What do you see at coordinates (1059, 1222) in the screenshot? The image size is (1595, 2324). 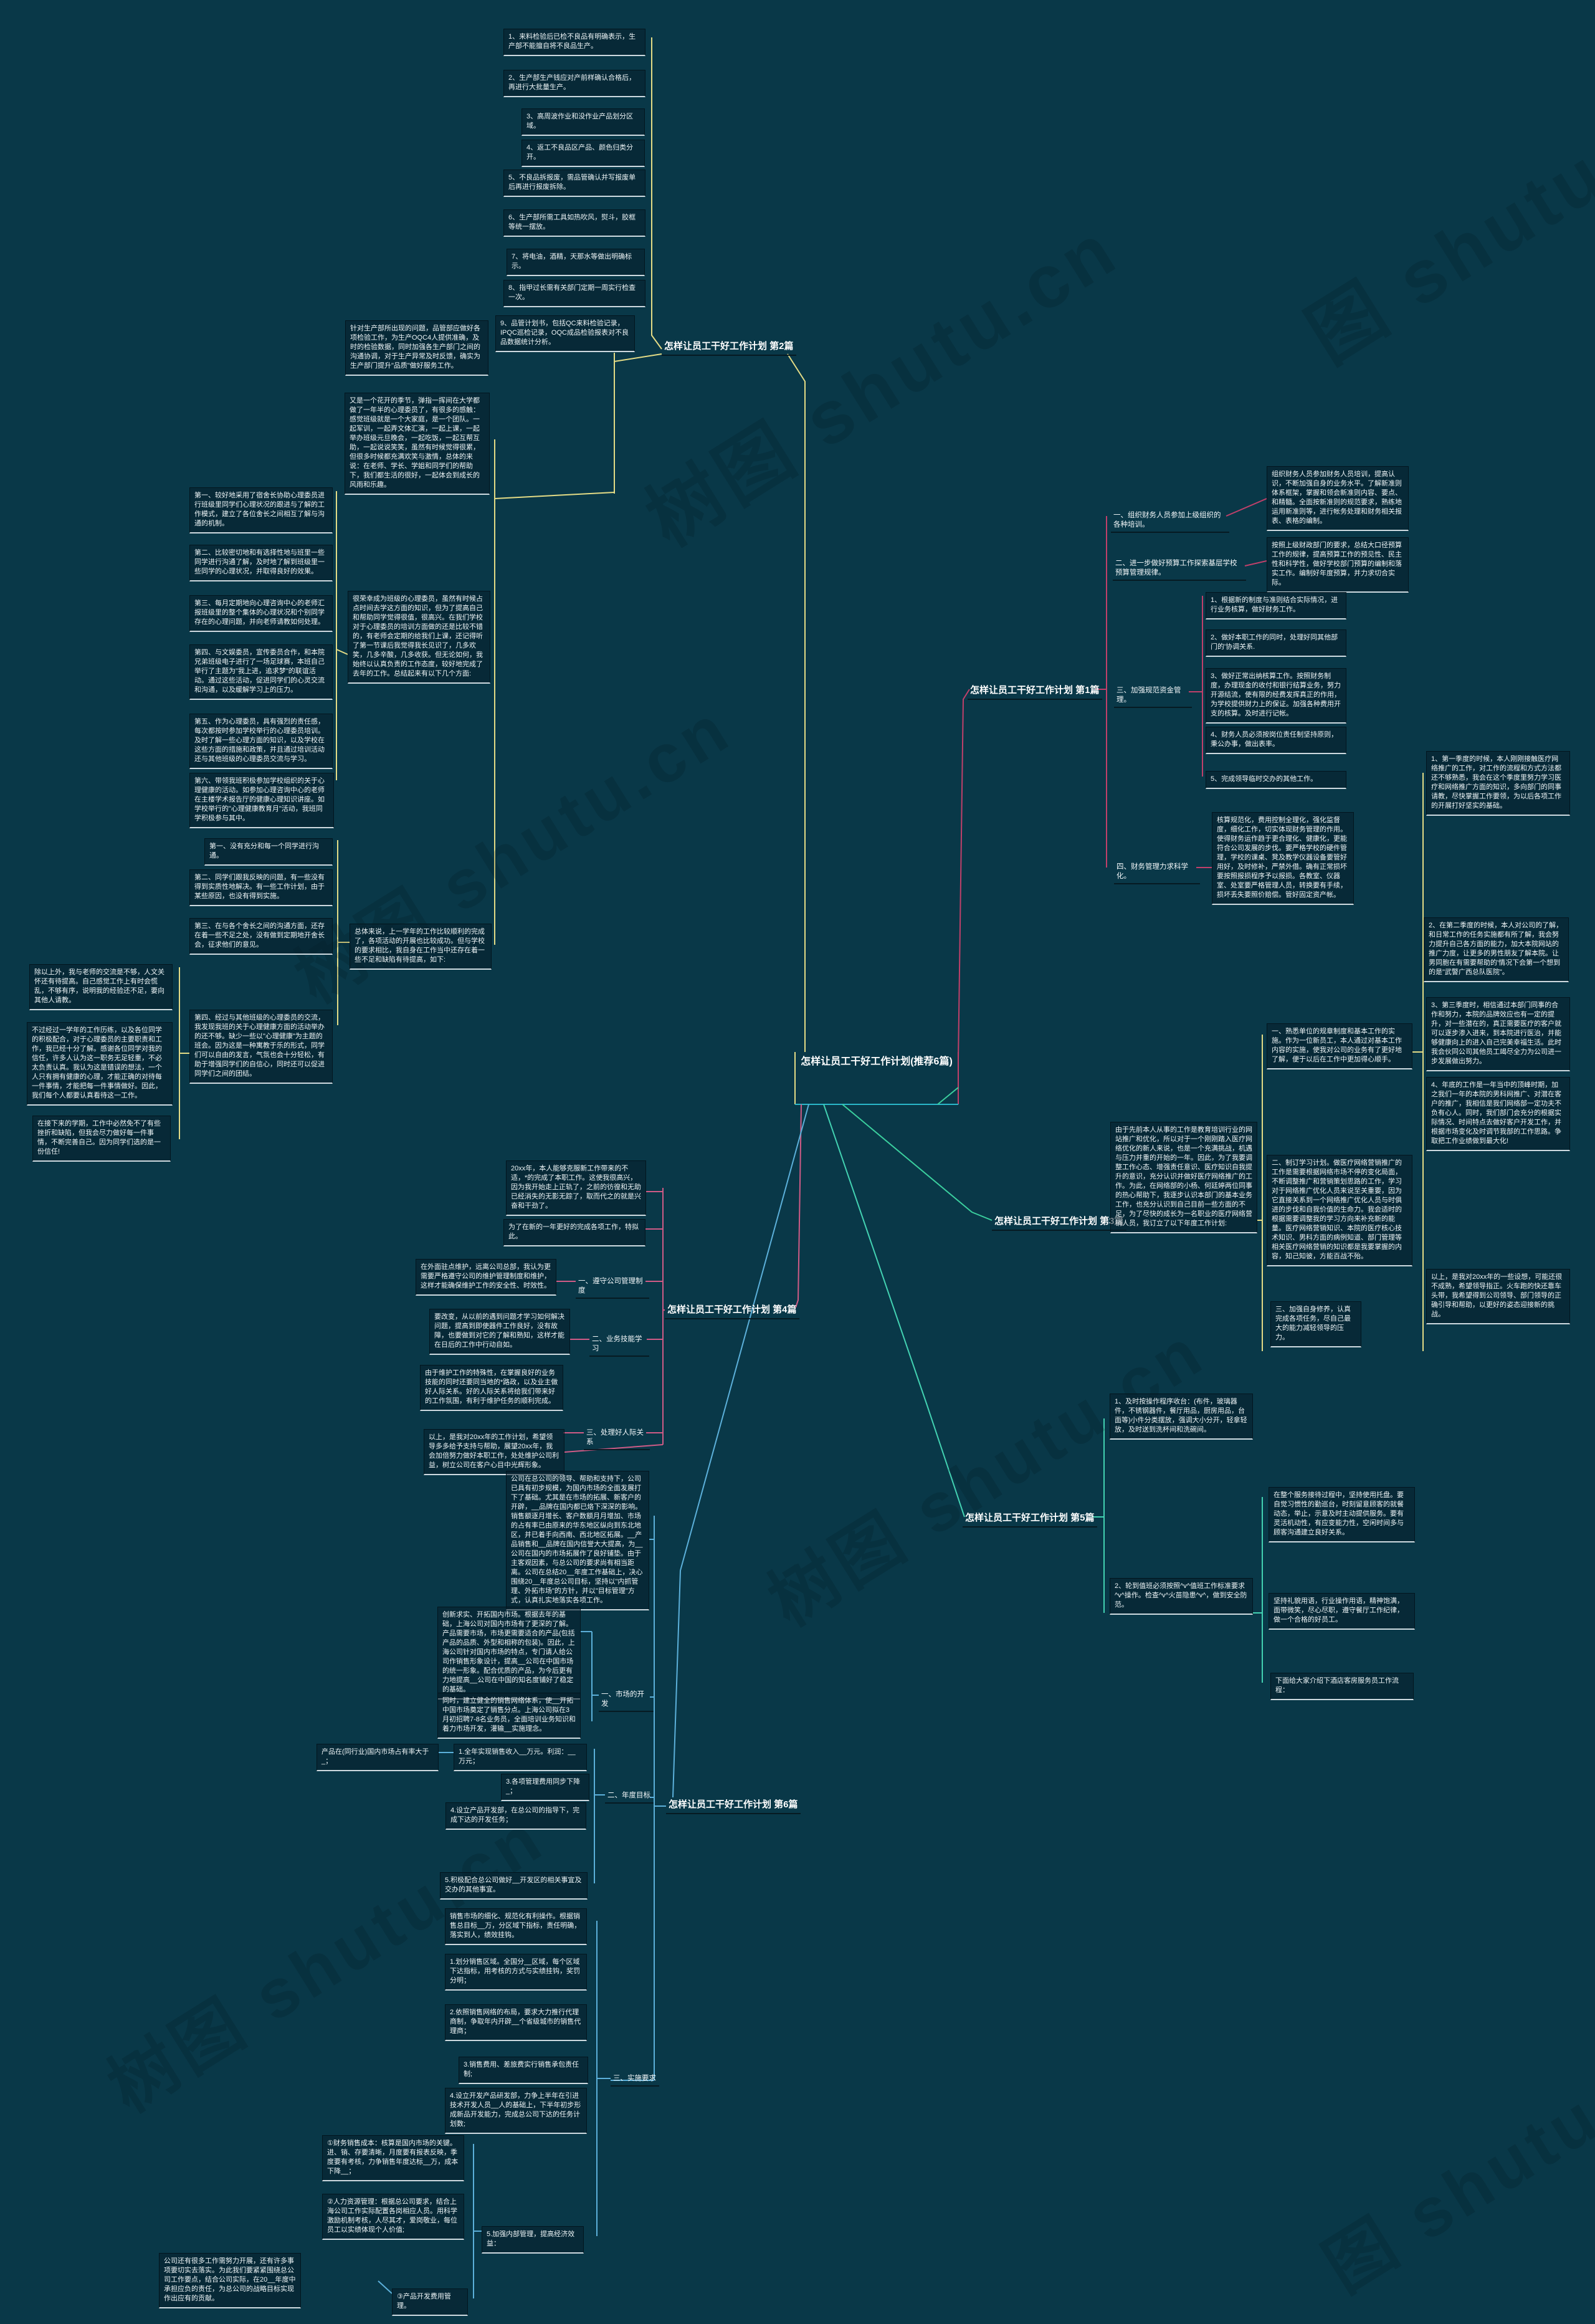 I see `branch-title-3: 怎样让员工干好工作计划 第3篇` at bounding box center [1059, 1222].